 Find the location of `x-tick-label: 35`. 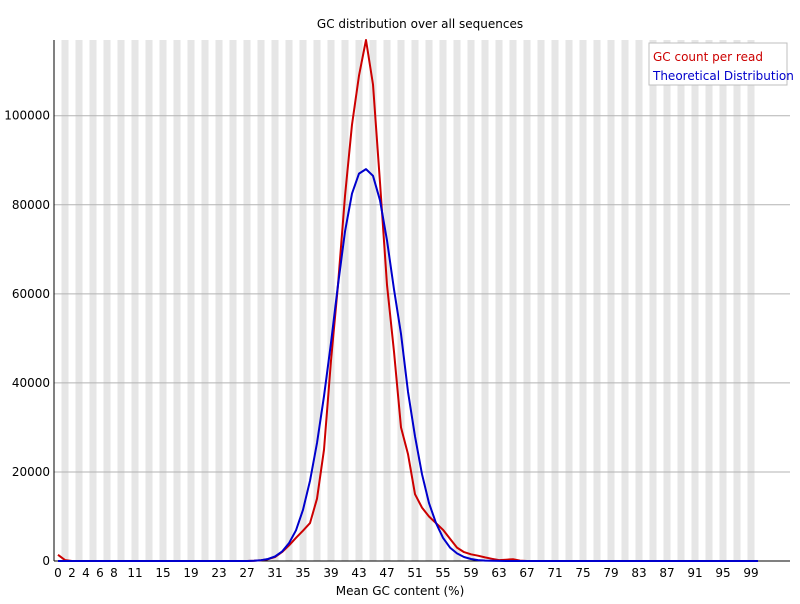

x-tick-label: 35 is located at coordinates (302, 573).